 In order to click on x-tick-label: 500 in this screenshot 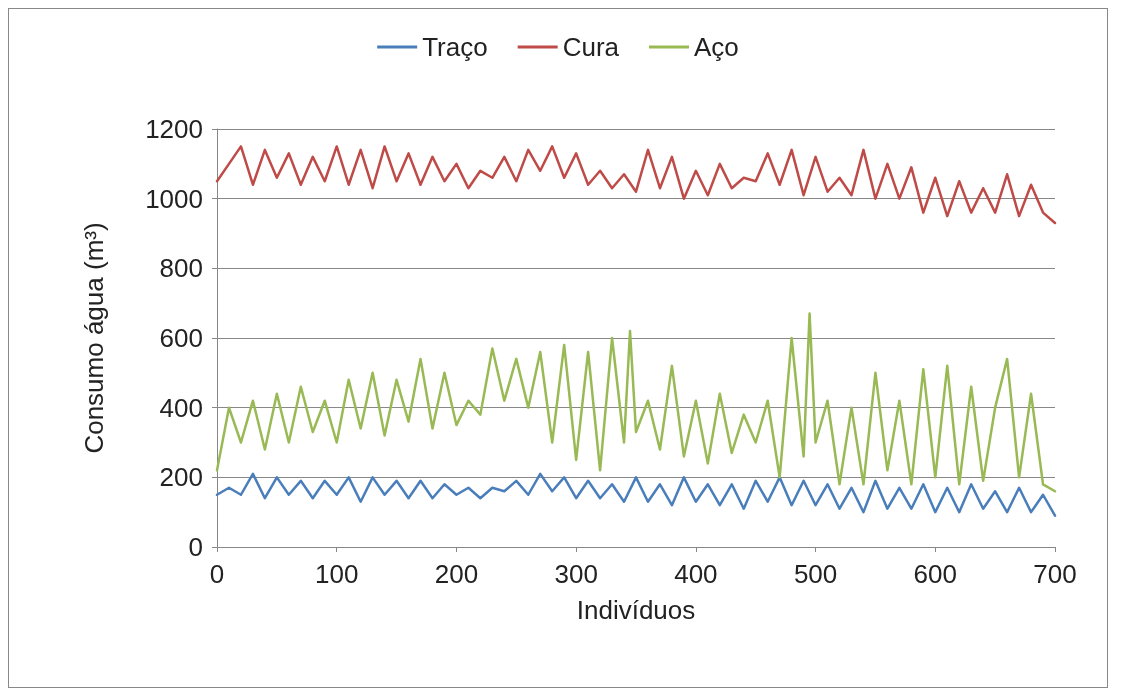, I will do `click(815, 574)`.